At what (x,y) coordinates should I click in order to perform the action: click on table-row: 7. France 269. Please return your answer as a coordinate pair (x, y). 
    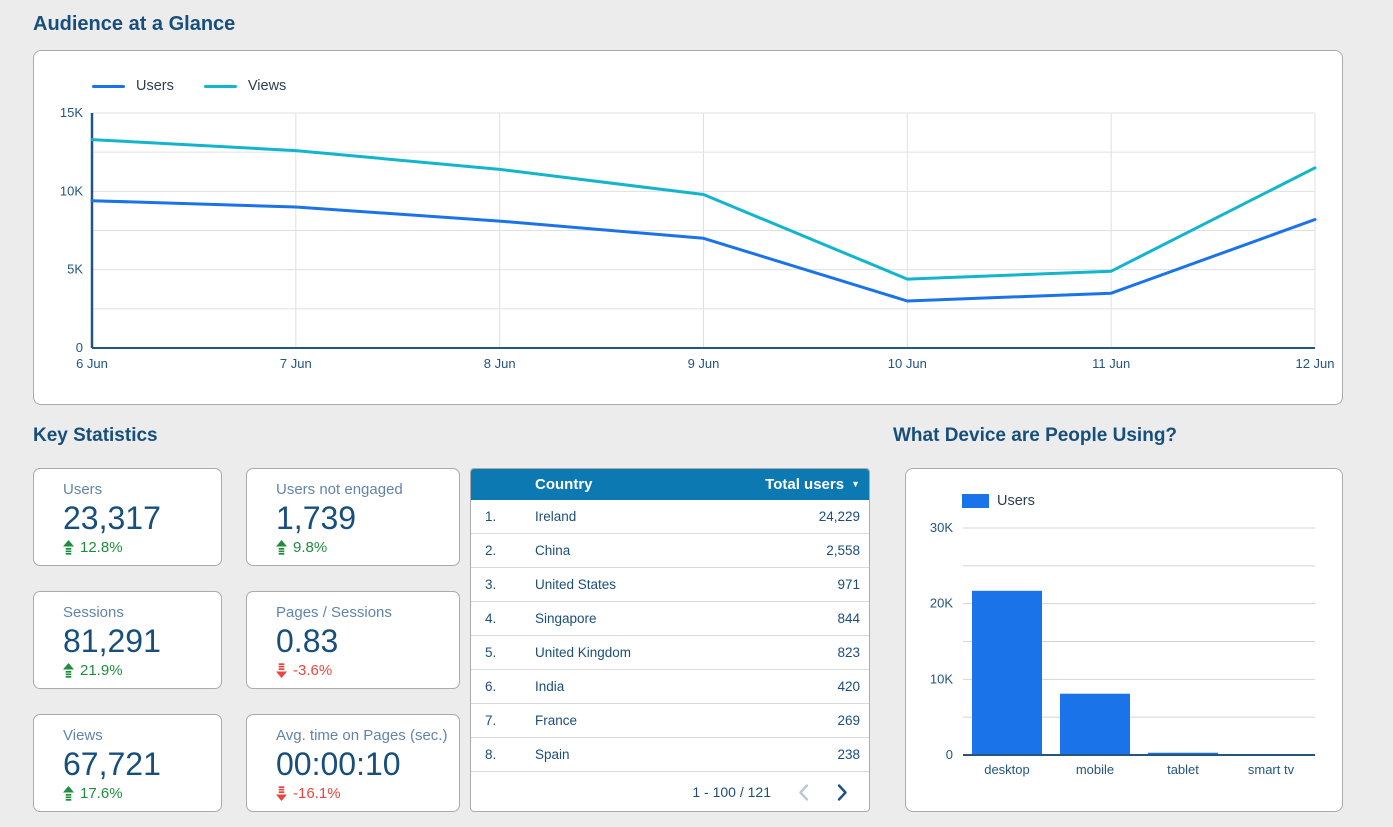
    Looking at the image, I should click on (670, 721).